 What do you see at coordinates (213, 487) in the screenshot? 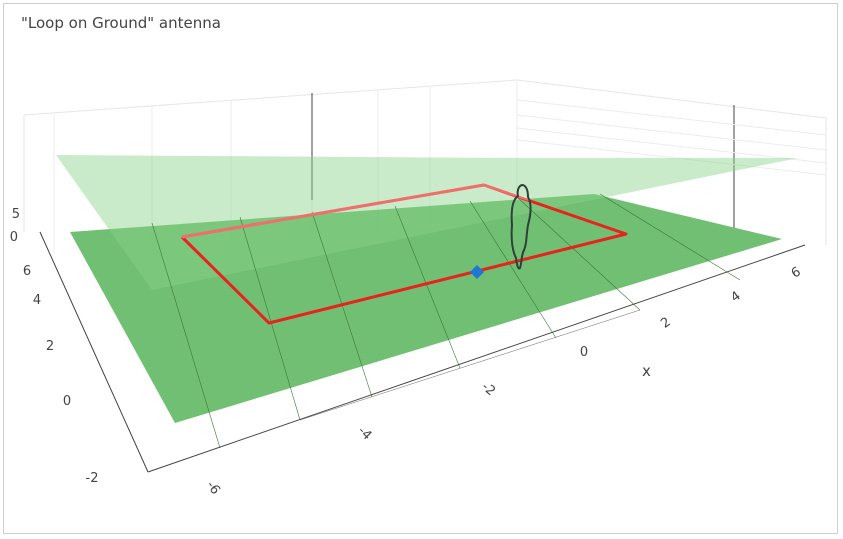
I see `x-tick-label: -6` at bounding box center [213, 487].